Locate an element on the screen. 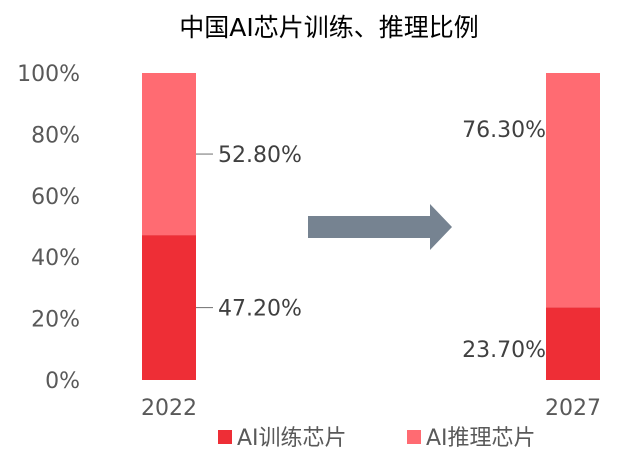 This screenshot has height=468, width=618. chart-title: 中国AI芯片训练、推理比例 is located at coordinates (328, 27).